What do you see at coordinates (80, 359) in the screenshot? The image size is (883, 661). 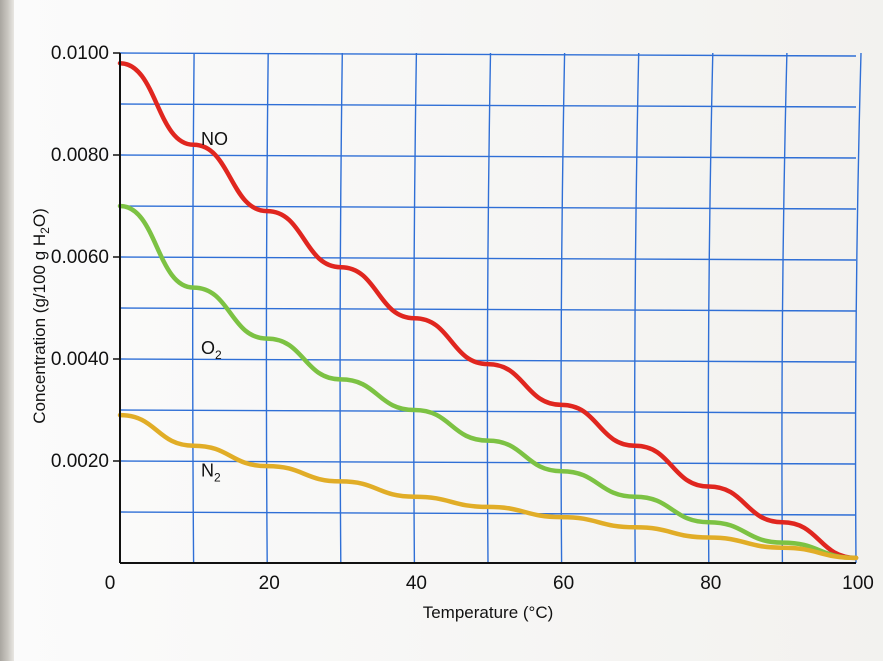 I see `y-tick-label: 0.0040` at bounding box center [80, 359].